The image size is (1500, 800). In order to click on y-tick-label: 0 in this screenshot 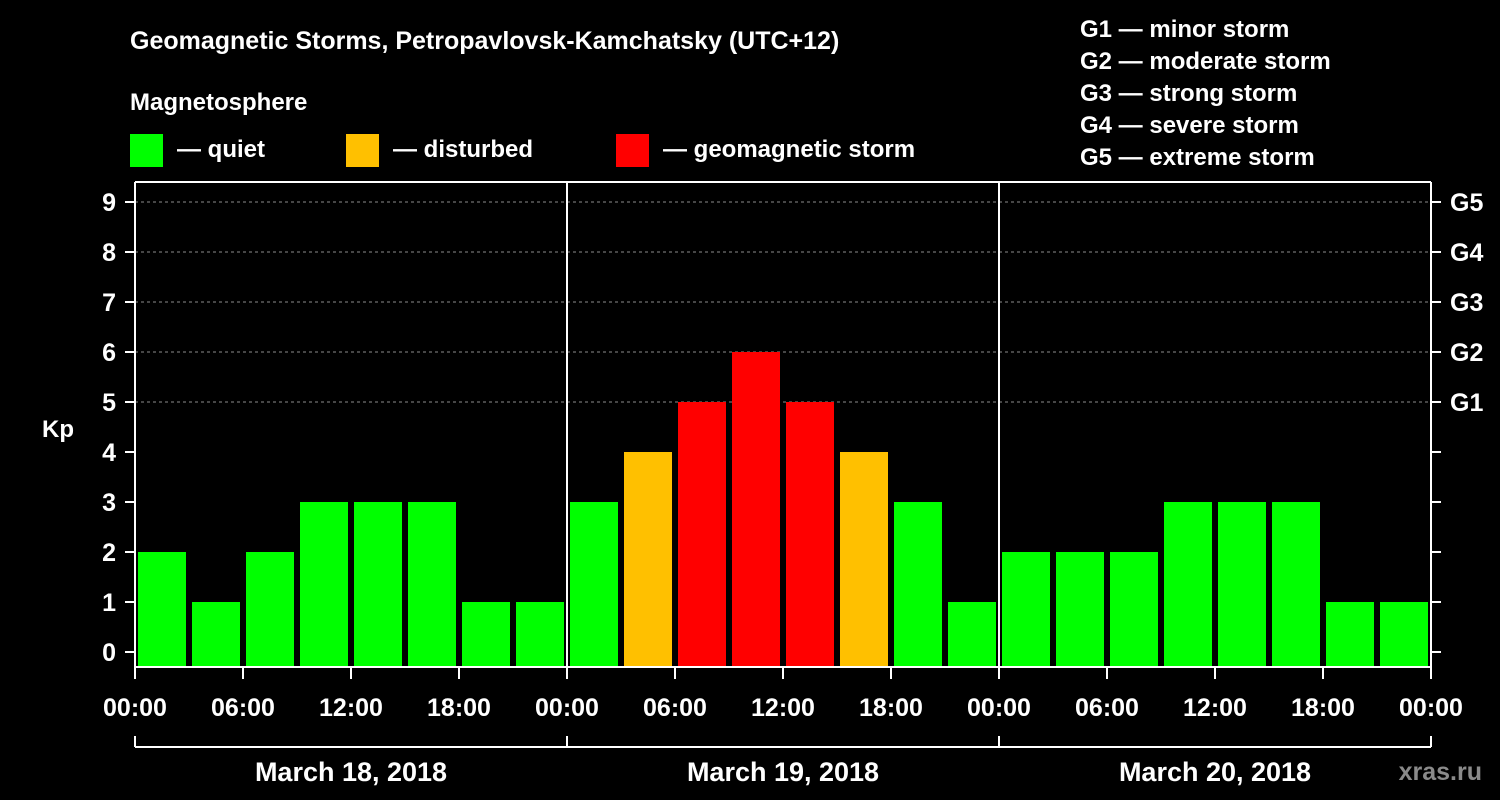, I will do `click(109, 653)`.